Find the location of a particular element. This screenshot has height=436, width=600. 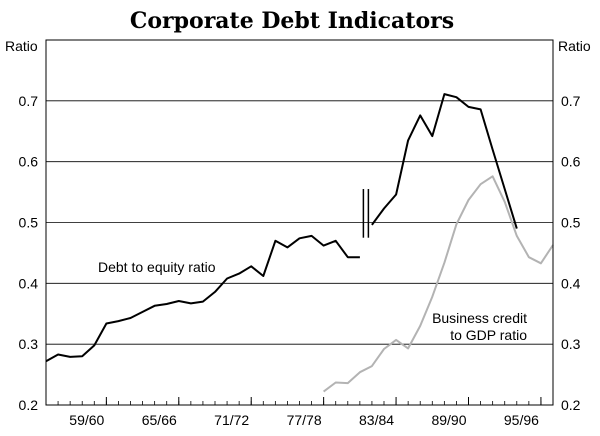

annotation-business-credit-line: Business credit is located at coordinates (479, 318).